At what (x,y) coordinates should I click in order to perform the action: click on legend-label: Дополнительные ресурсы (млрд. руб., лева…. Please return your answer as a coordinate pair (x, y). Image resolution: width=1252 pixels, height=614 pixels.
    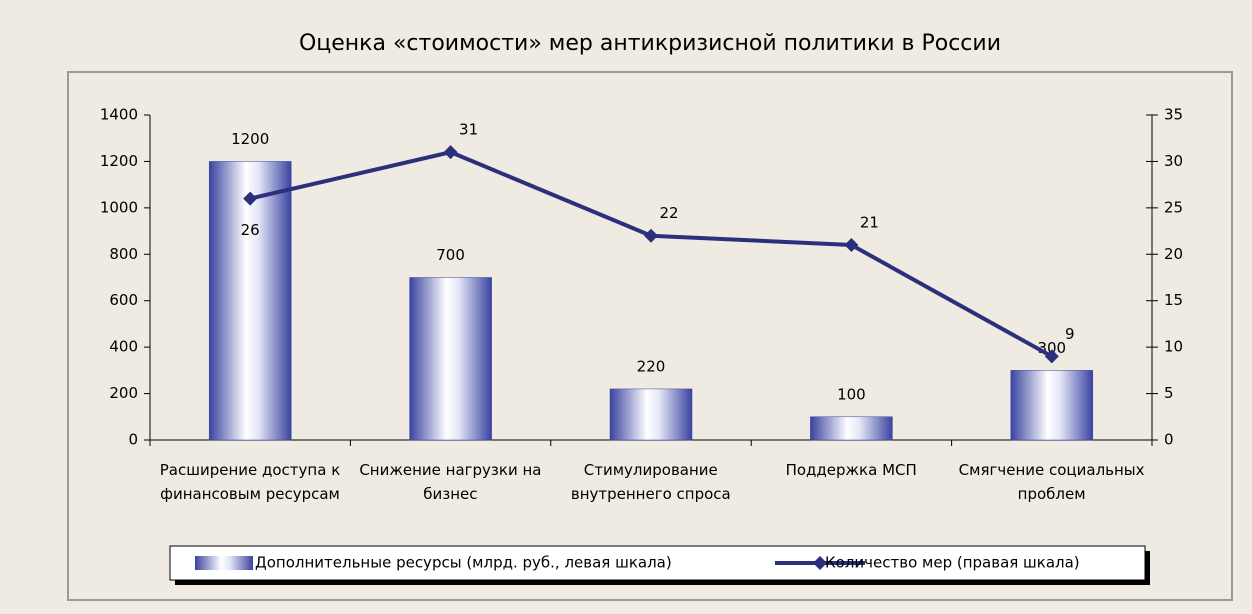
    Looking at the image, I should click on (463, 563).